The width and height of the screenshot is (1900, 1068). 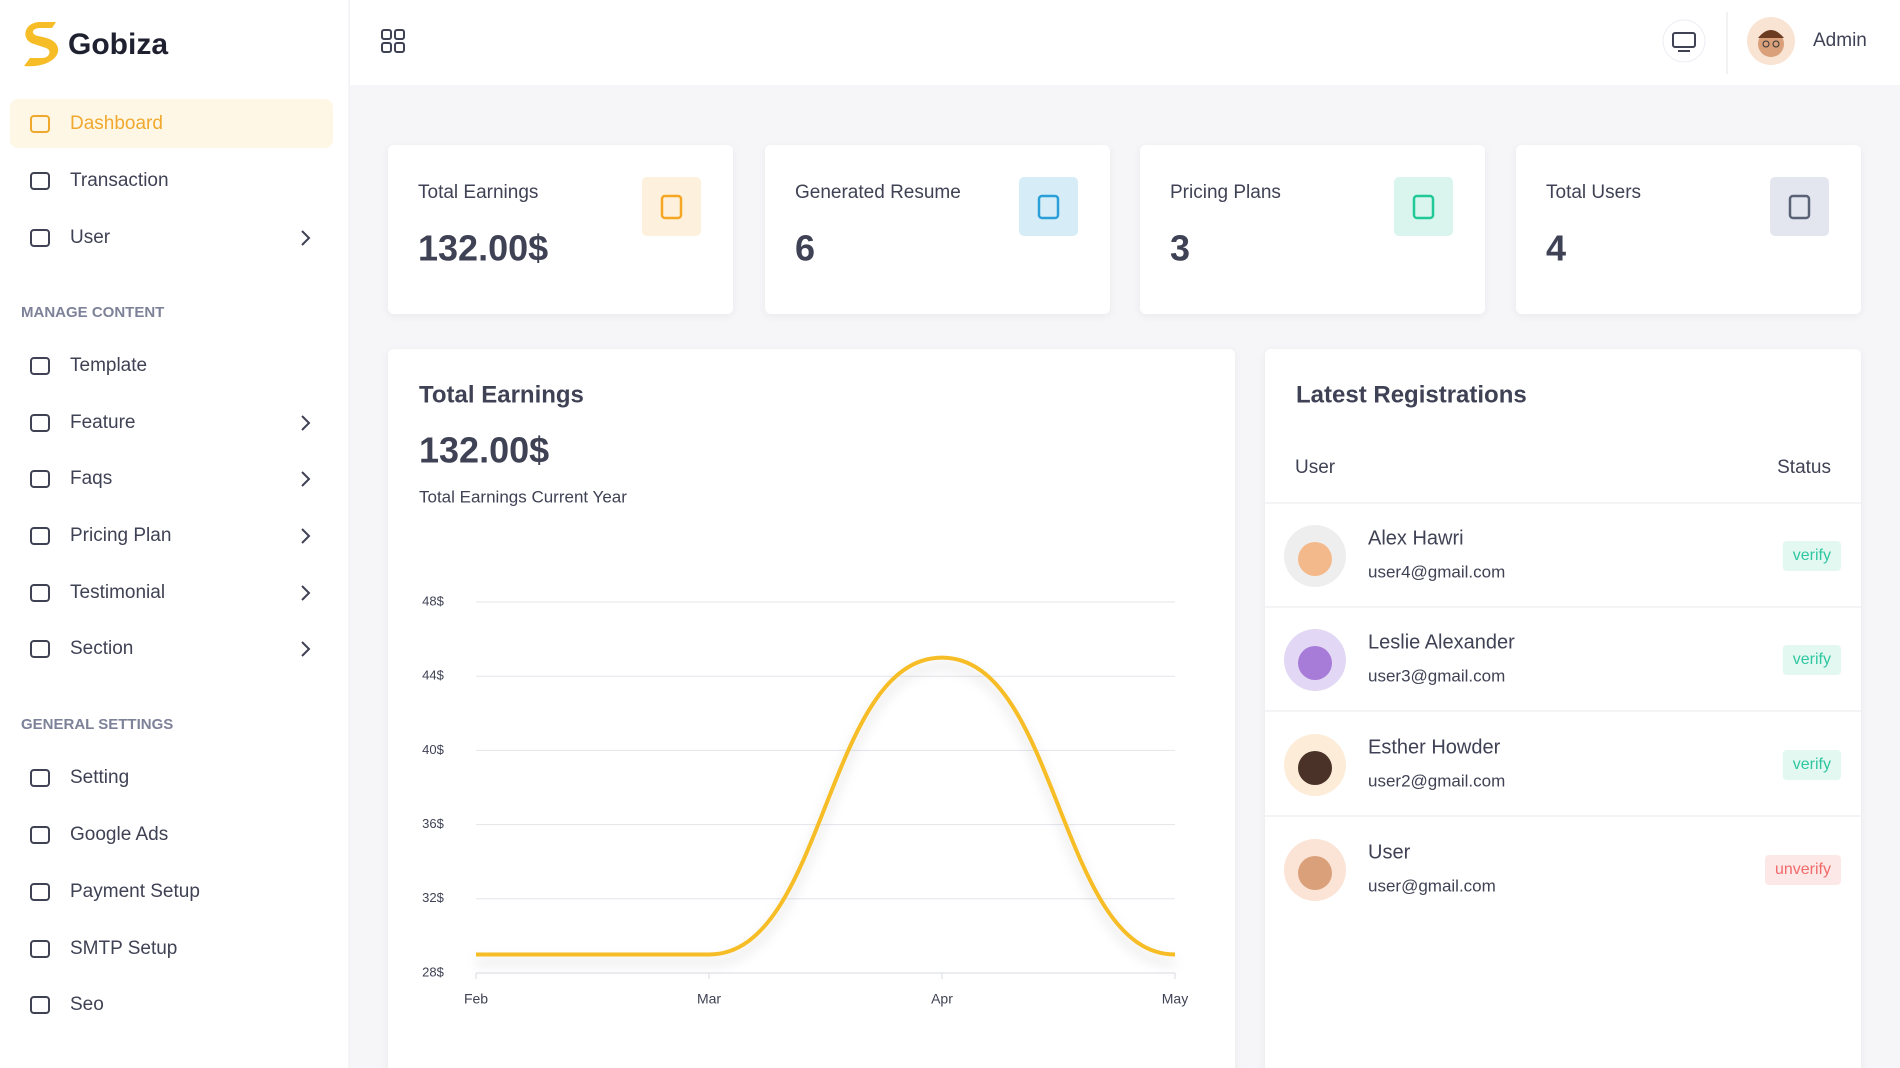 I want to click on nav-item: Seo, so click(x=87, y=1004).